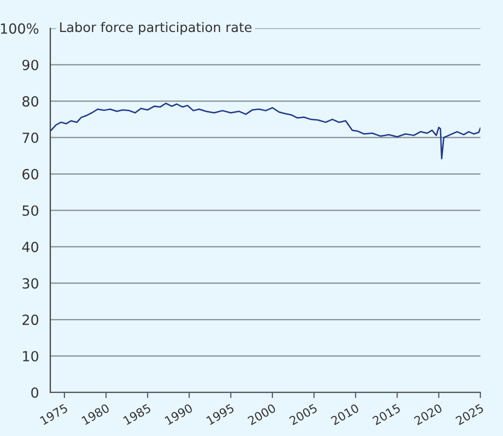 The width and height of the screenshot is (503, 436). What do you see at coordinates (30, 65) in the screenshot?
I see `y-tick-label: 90` at bounding box center [30, 65].